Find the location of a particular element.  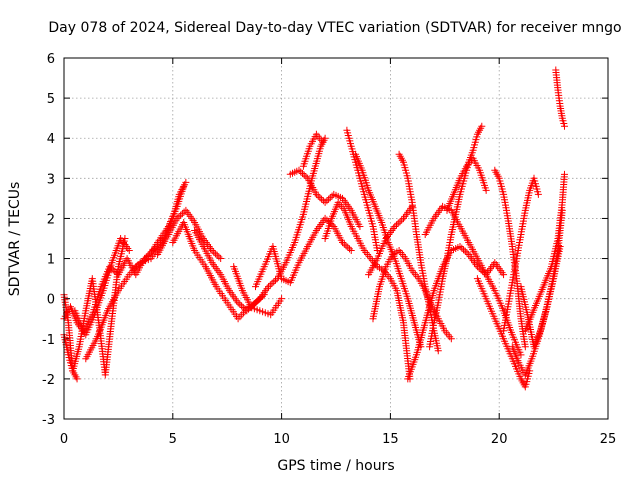

y-tick-label: 6 is located at coordinates (51, 59).